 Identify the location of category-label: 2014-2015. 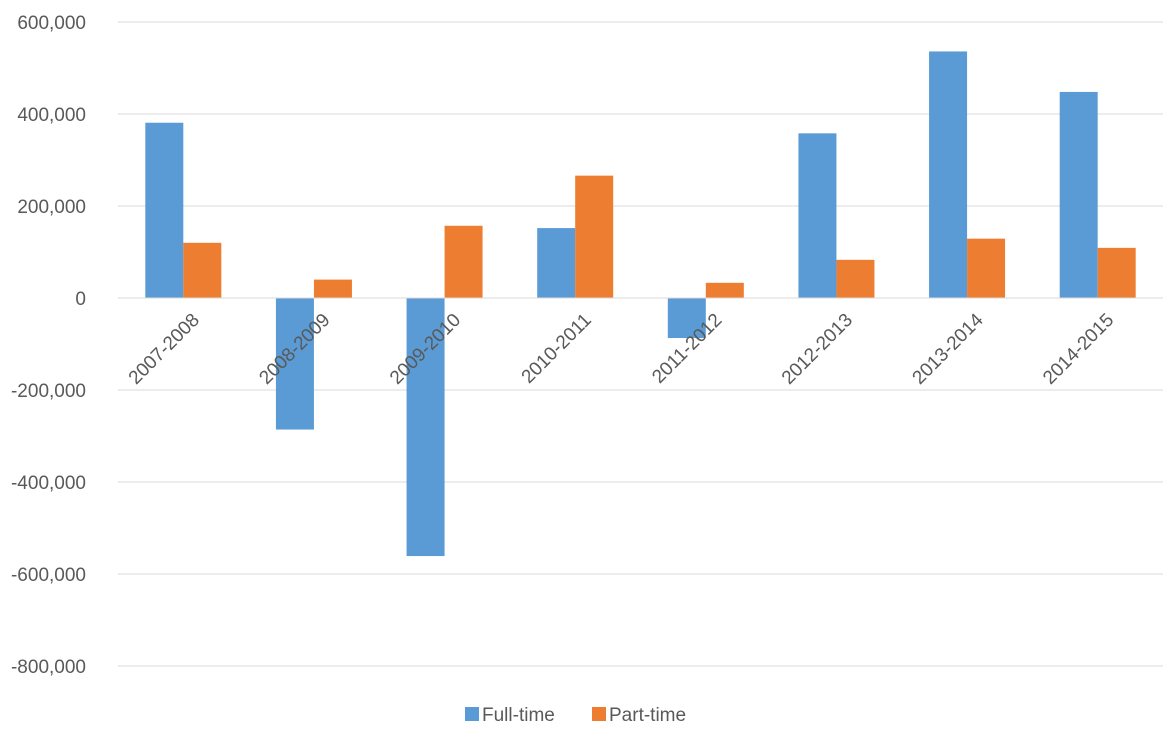
(1078, 349).